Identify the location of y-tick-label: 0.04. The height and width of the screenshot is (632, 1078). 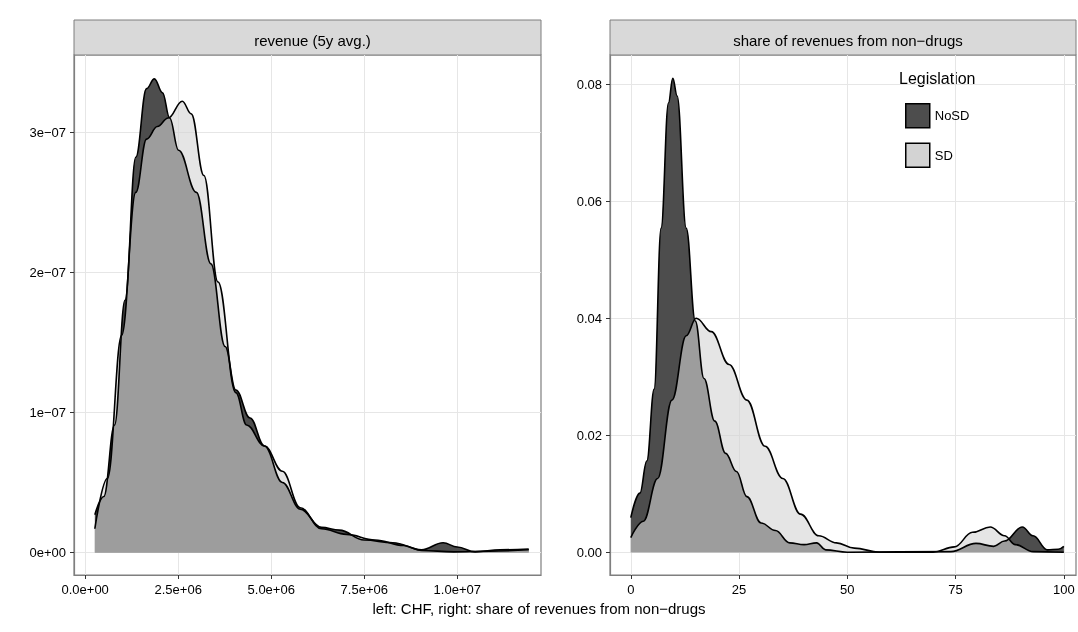
(589, 318).